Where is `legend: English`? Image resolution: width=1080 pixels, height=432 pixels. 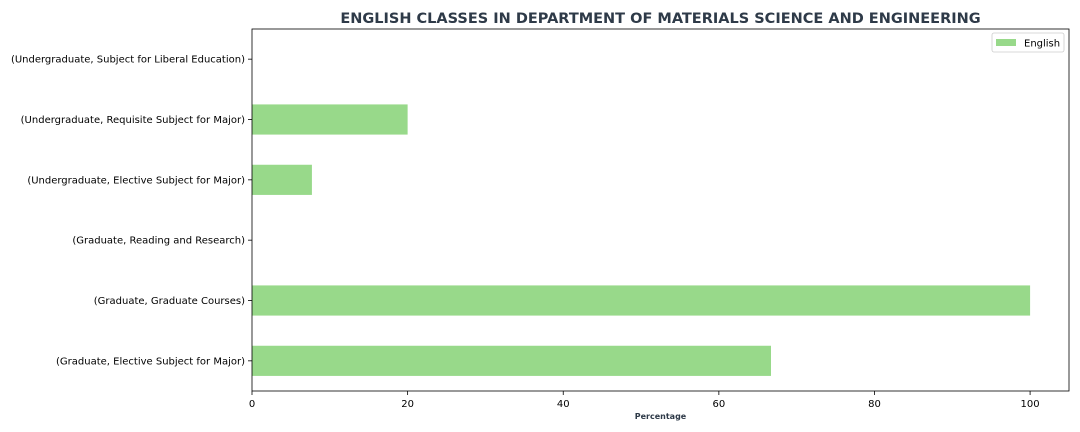 legend: English is located at coordinates (1028, 42).